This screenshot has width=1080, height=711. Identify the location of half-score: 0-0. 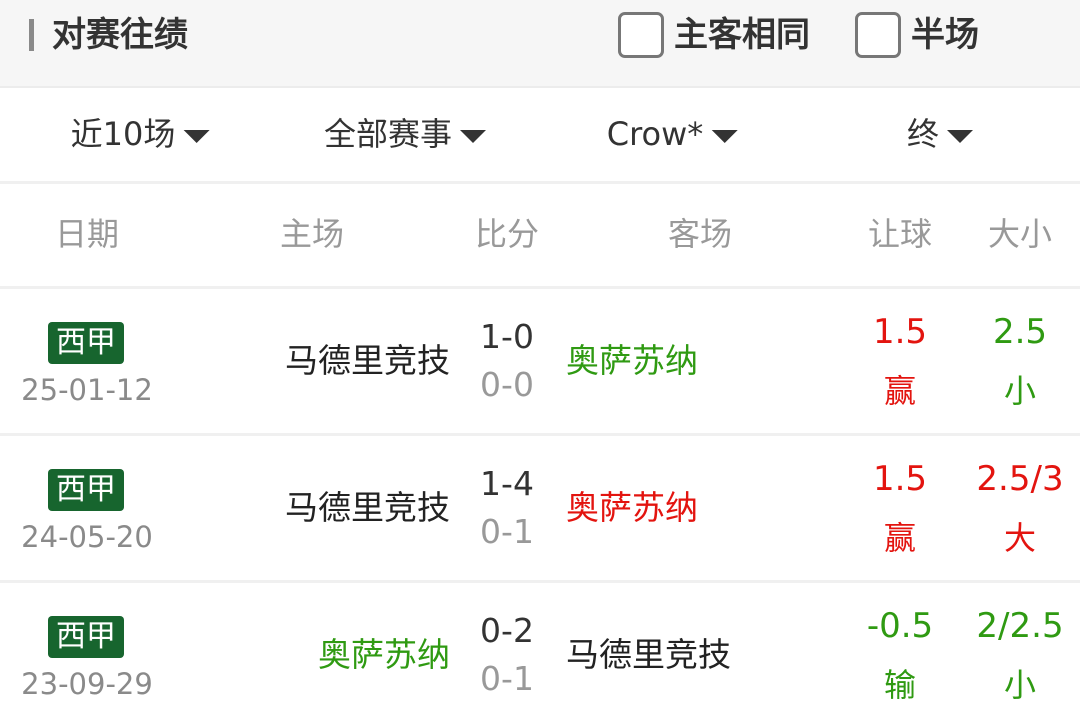
(507, 384).